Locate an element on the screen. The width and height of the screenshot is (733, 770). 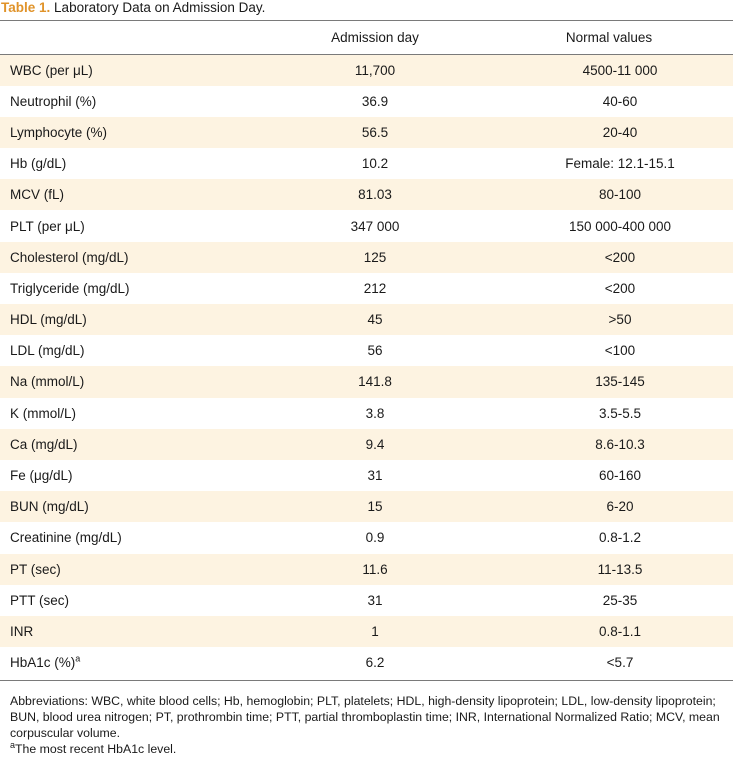
table-row: MCV (fL) 81.03 80-100 is located at coordinates (366, 195).